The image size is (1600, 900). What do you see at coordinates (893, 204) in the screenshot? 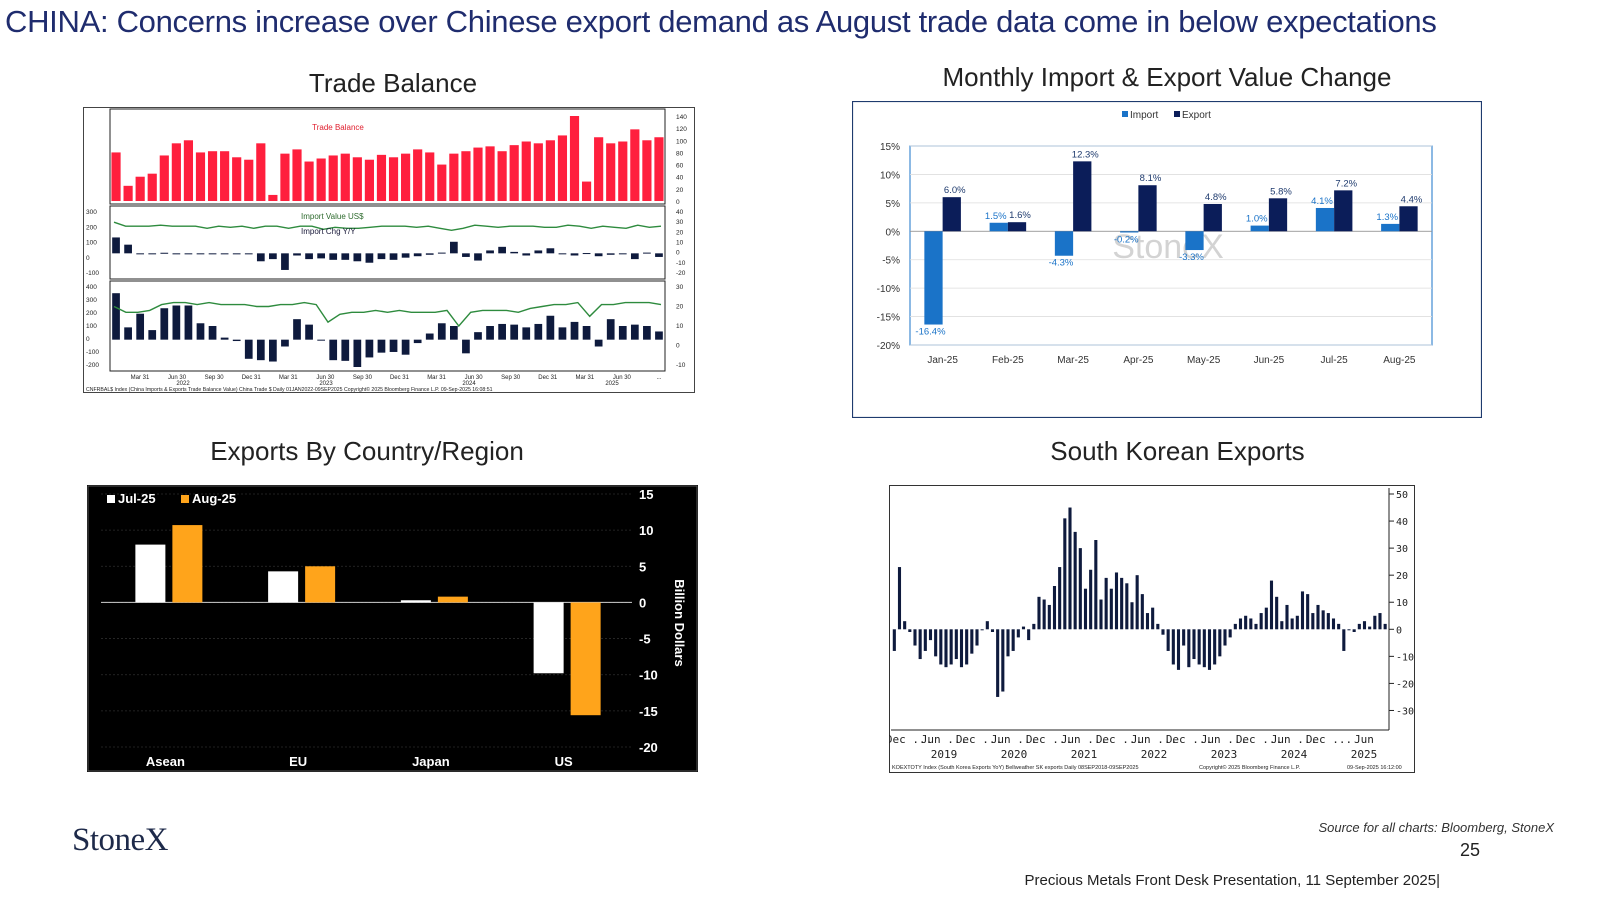
I see `y-tick-label: 5%` at bounding box center [893, 204].